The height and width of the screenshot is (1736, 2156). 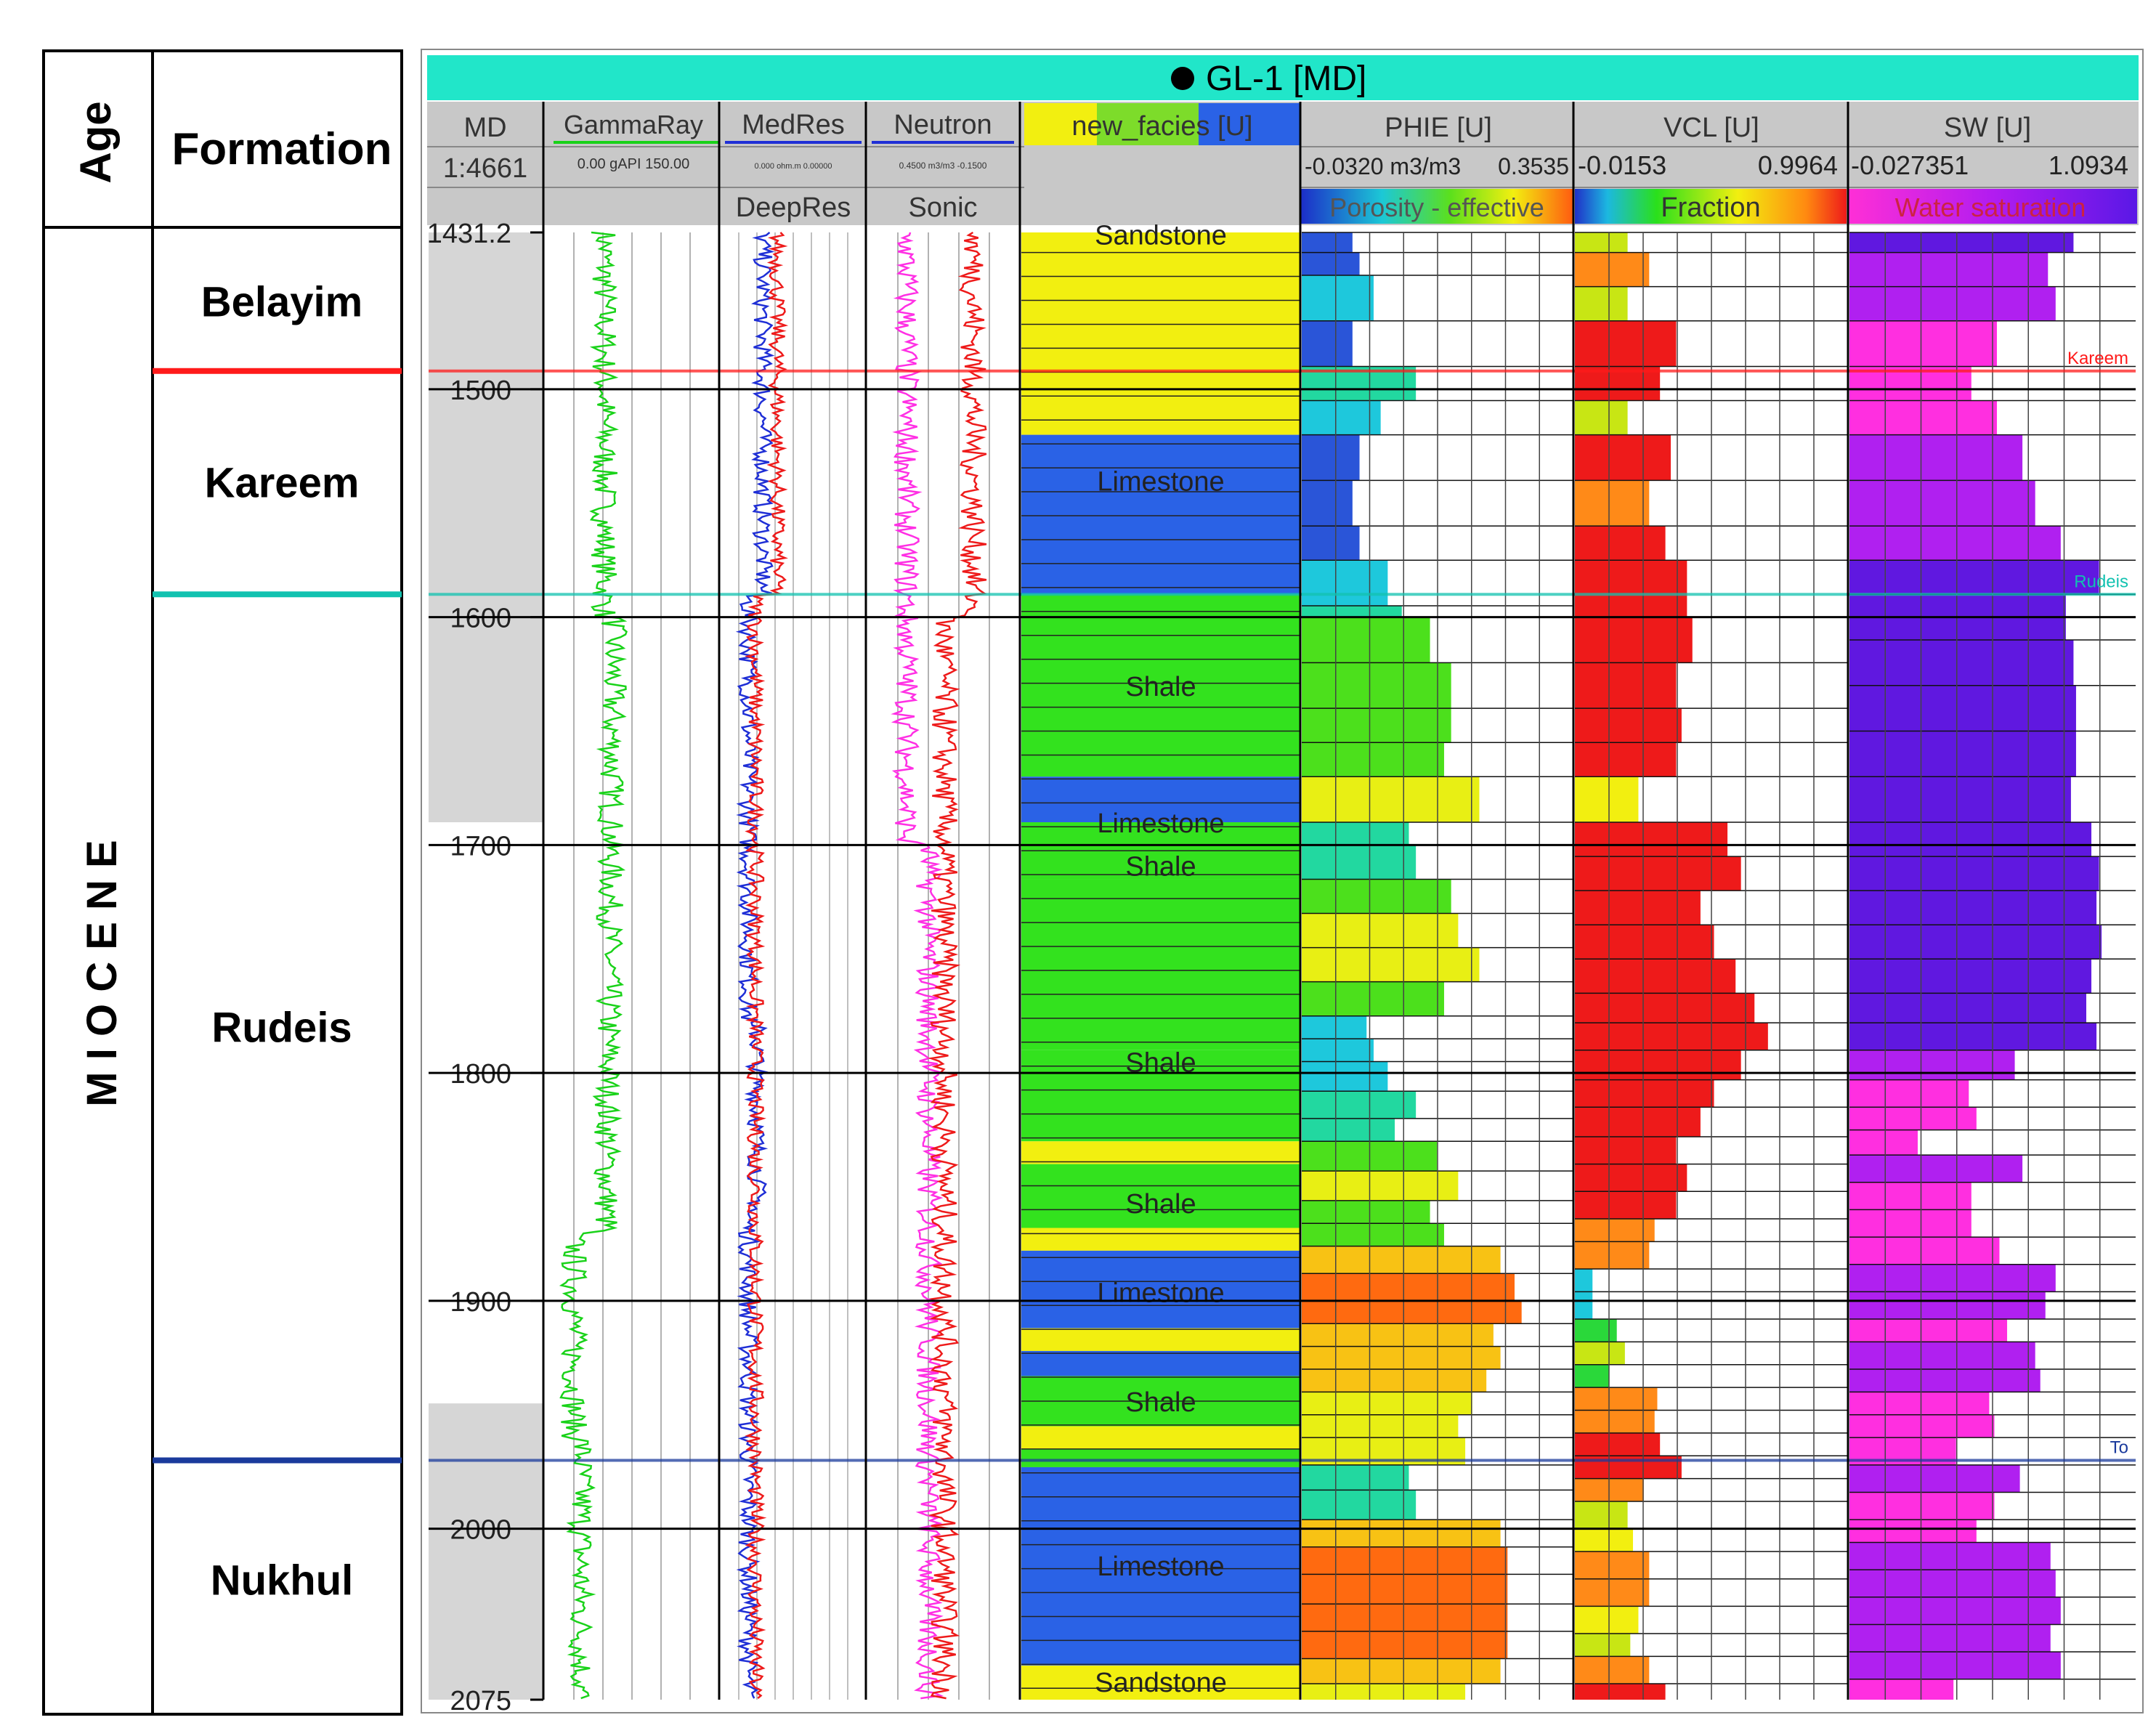 I want to click on sw-track-label: SW [U], so click(x=1987, y=128).